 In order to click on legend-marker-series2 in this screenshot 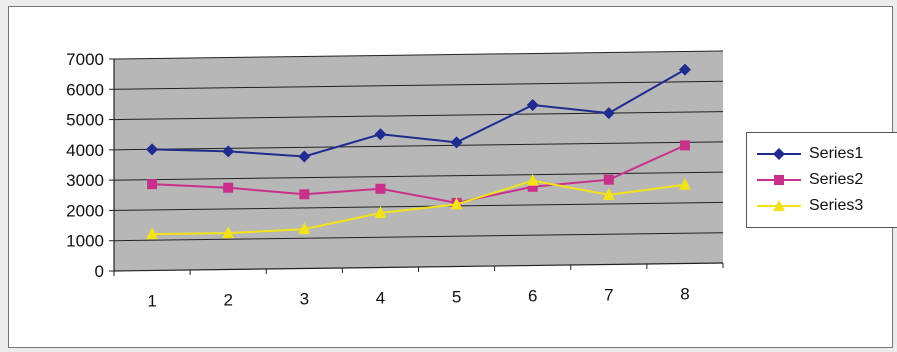, I will do `click(779, 180)`.